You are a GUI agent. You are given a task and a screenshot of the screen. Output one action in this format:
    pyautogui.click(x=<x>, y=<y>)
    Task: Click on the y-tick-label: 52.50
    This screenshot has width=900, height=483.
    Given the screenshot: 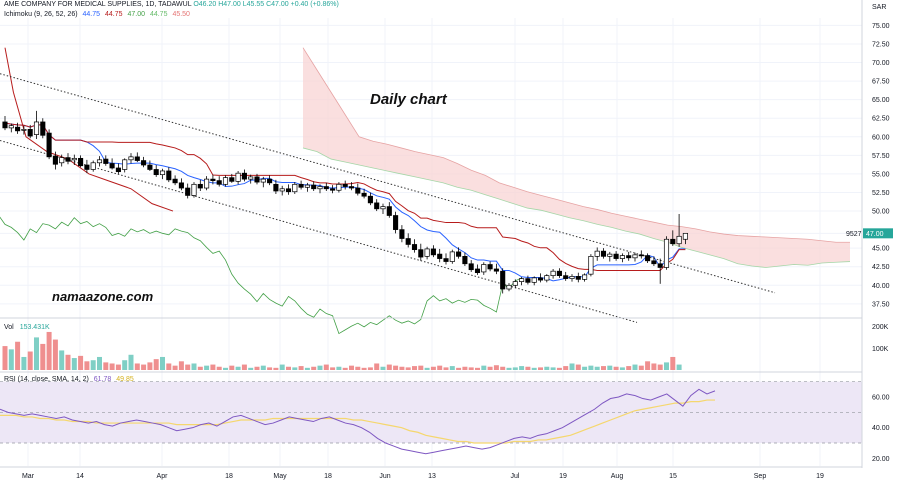 What is the action you would take?
    pyautogui.click(x=881, y=193)
    